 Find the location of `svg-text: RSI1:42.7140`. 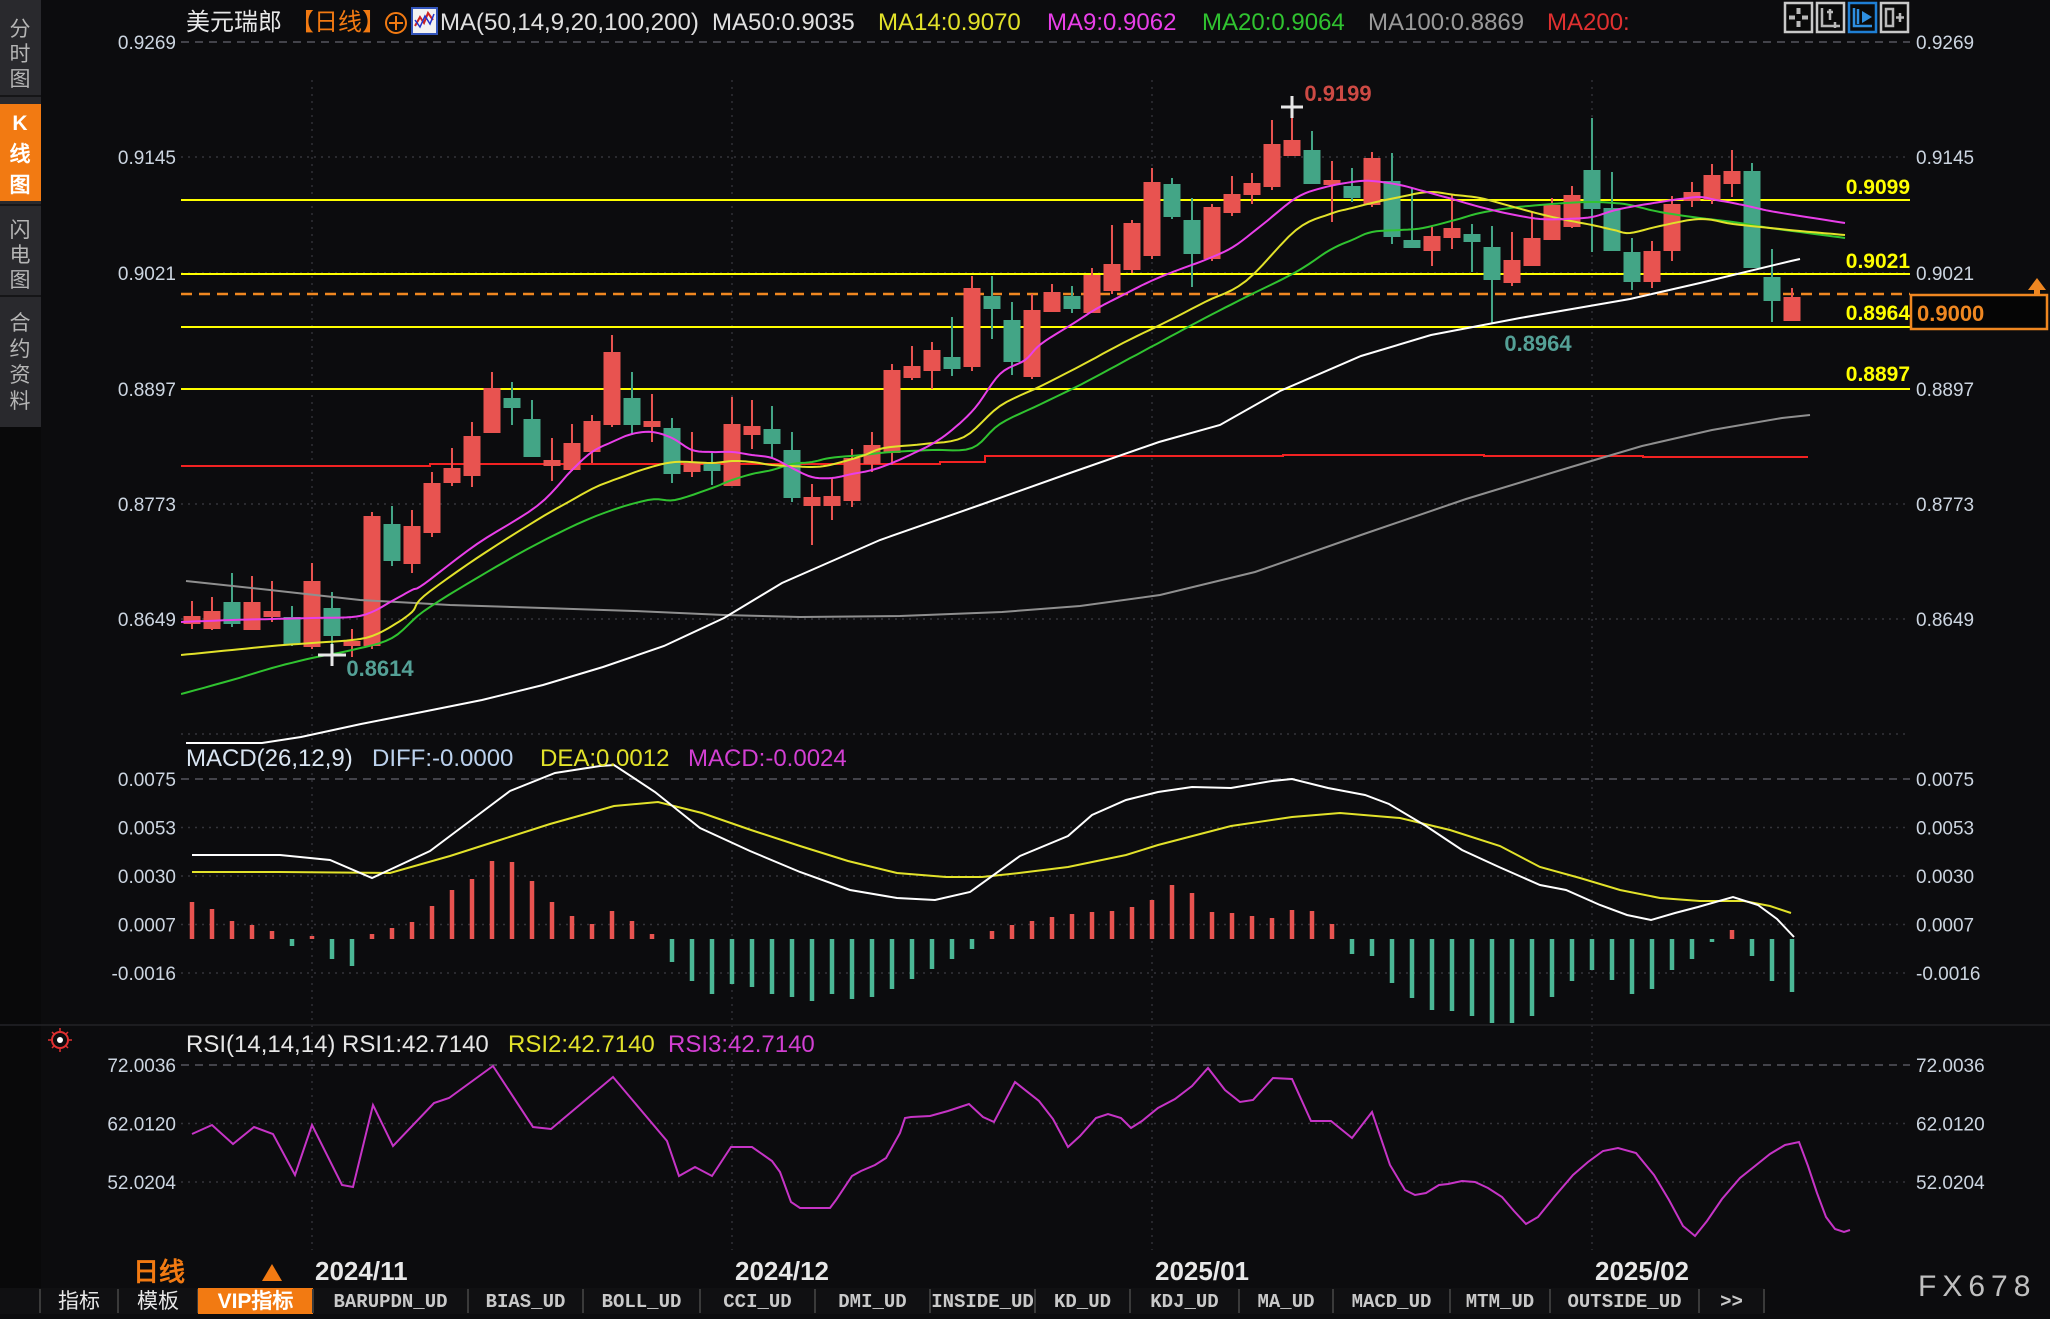

svg-text: RSI1:42.7140 is located at coordinates (415, 1044).